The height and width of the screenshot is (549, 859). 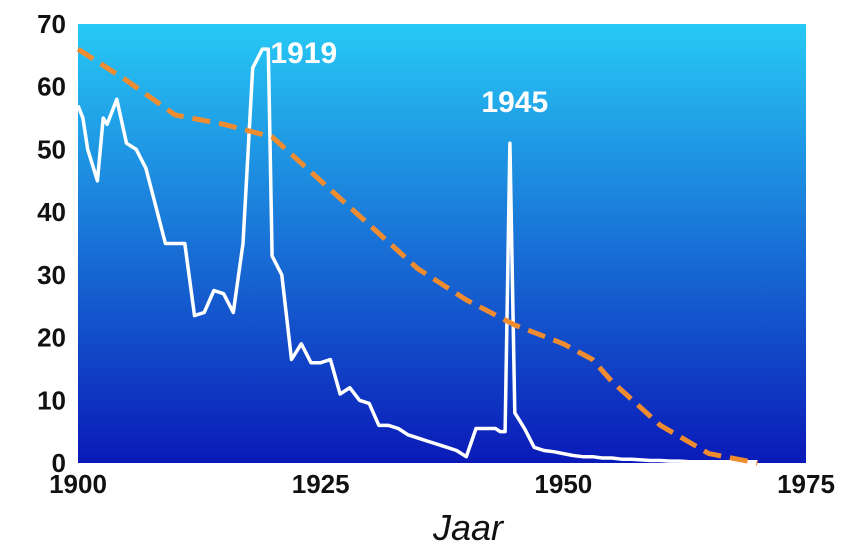 I want to click on x-tick-label: 1925, so click(x=321, y=484).